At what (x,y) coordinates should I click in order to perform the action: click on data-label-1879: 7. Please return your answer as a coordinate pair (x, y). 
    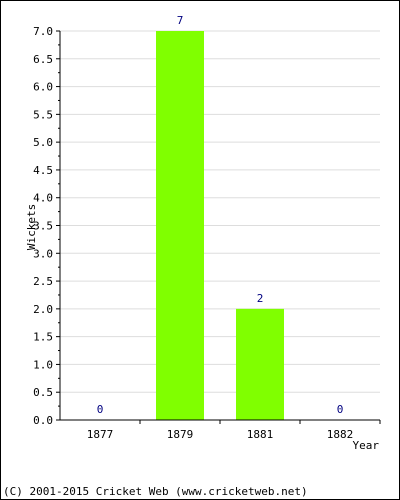
    Looking at the image, I should click on (180, 20).